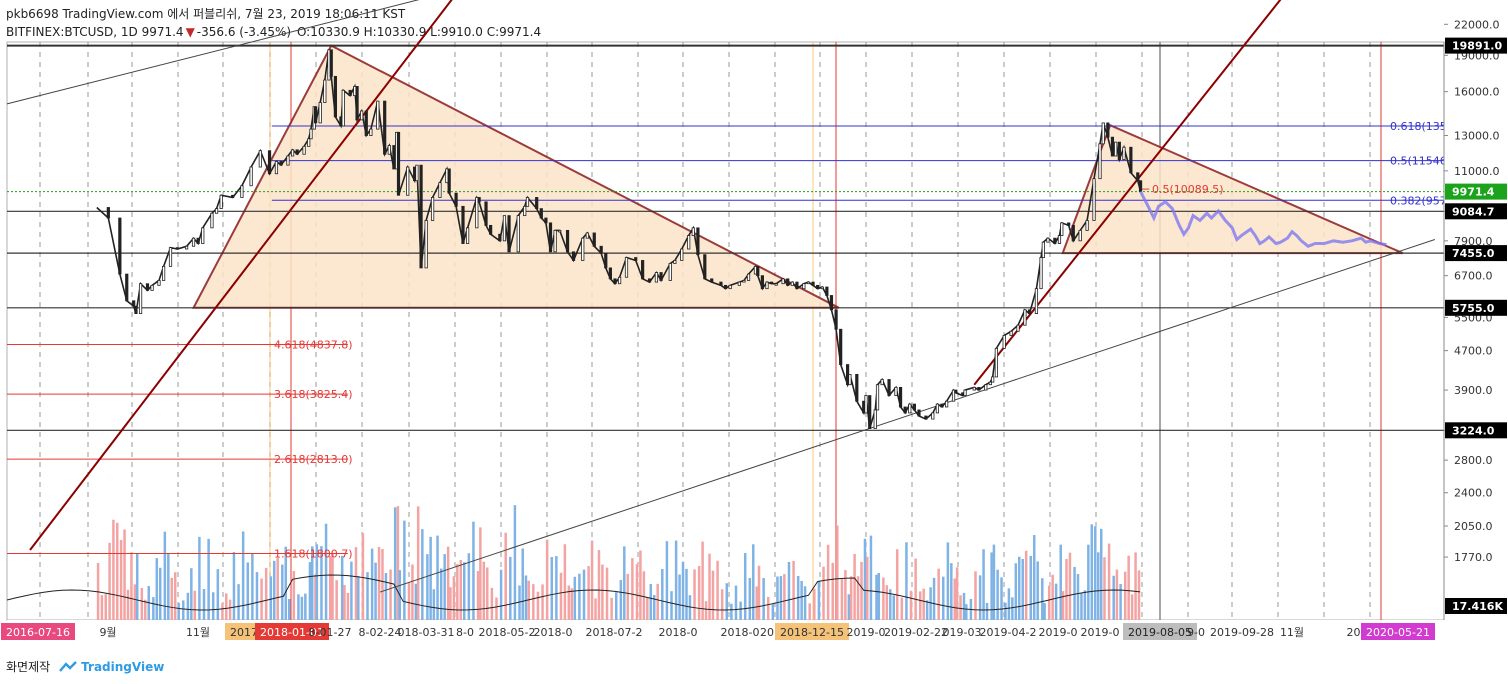 This screenshot has height=684, width=1508. Describe the element at coordinates (380, 632) in the screenshot. I see `time-tick-label: 8-02-24` at that location.